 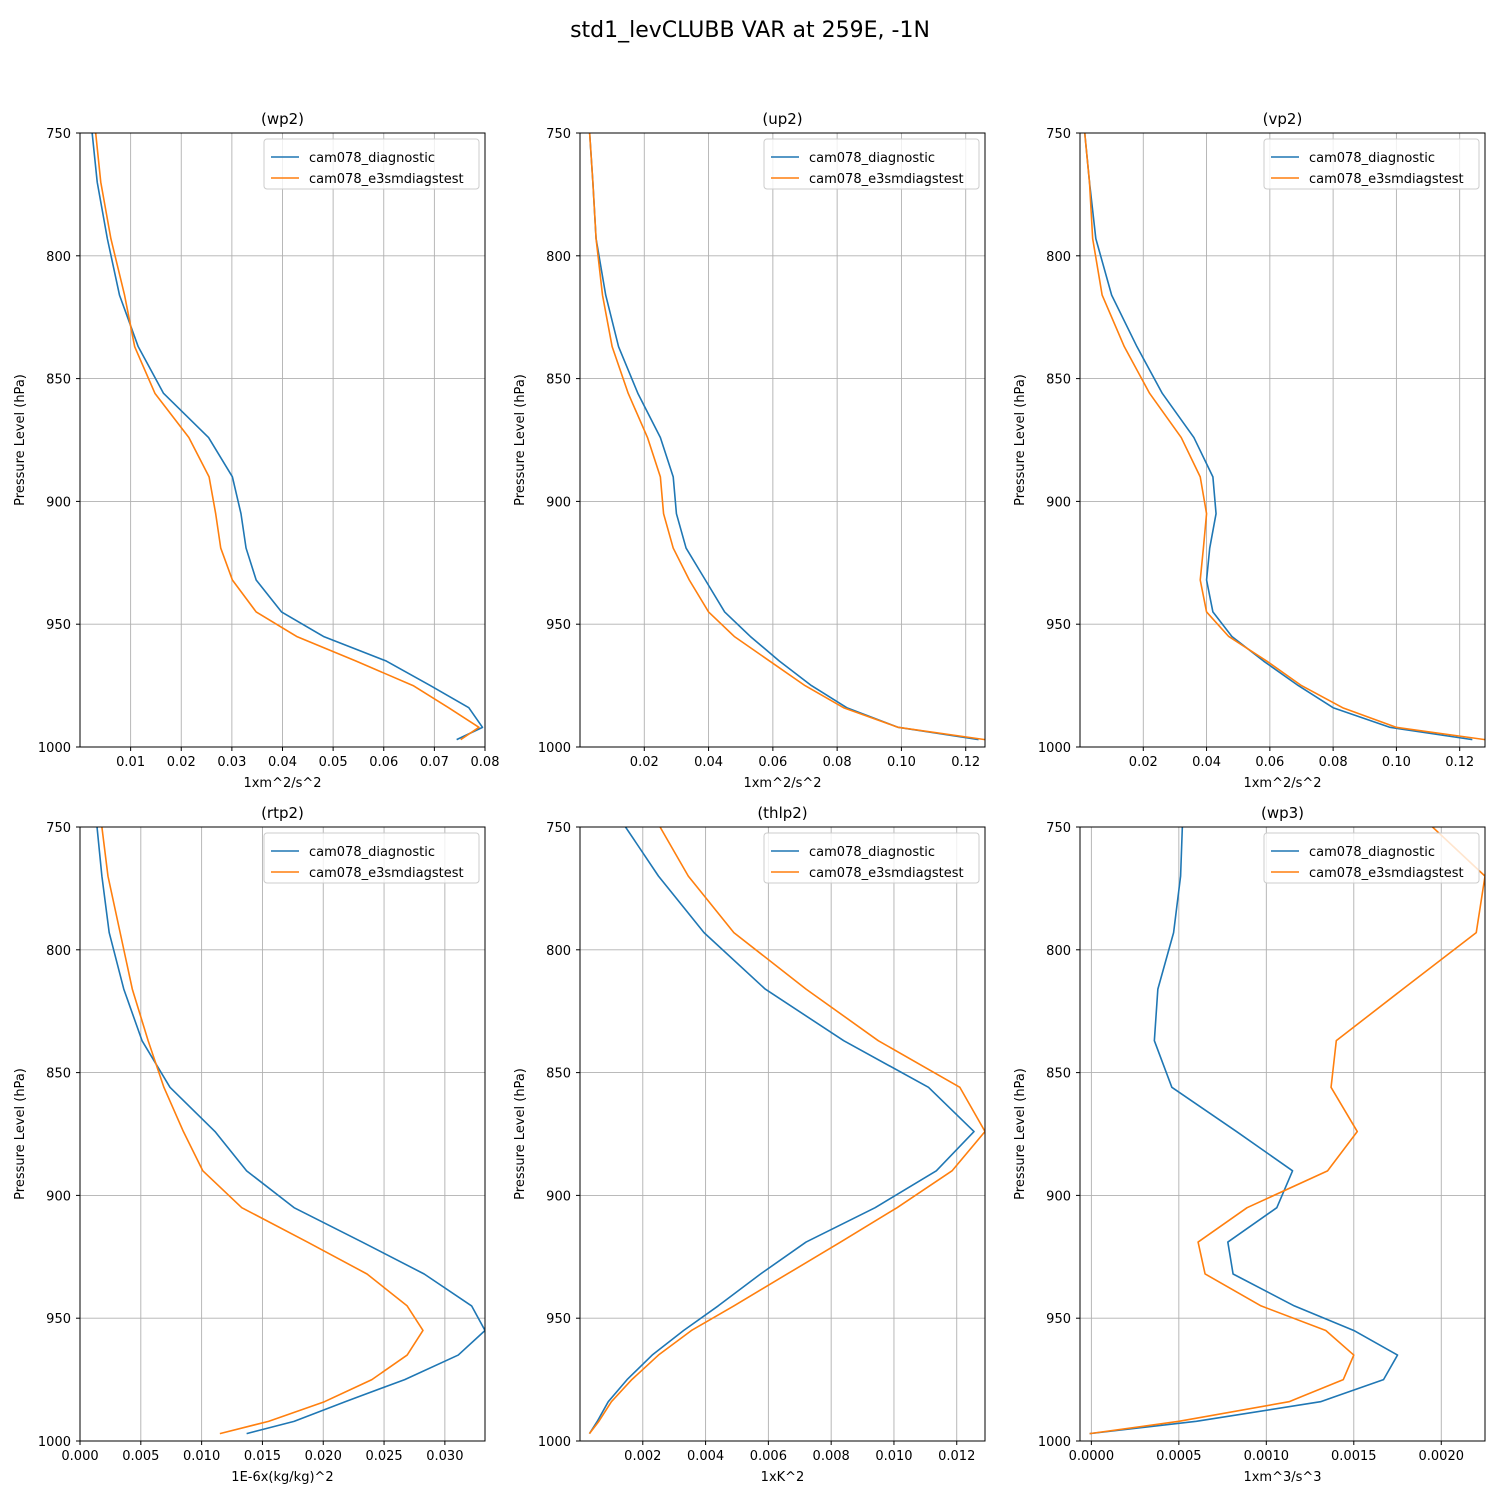 I want to click on x-tick-label: 0.03, so click(x=231, y=762).